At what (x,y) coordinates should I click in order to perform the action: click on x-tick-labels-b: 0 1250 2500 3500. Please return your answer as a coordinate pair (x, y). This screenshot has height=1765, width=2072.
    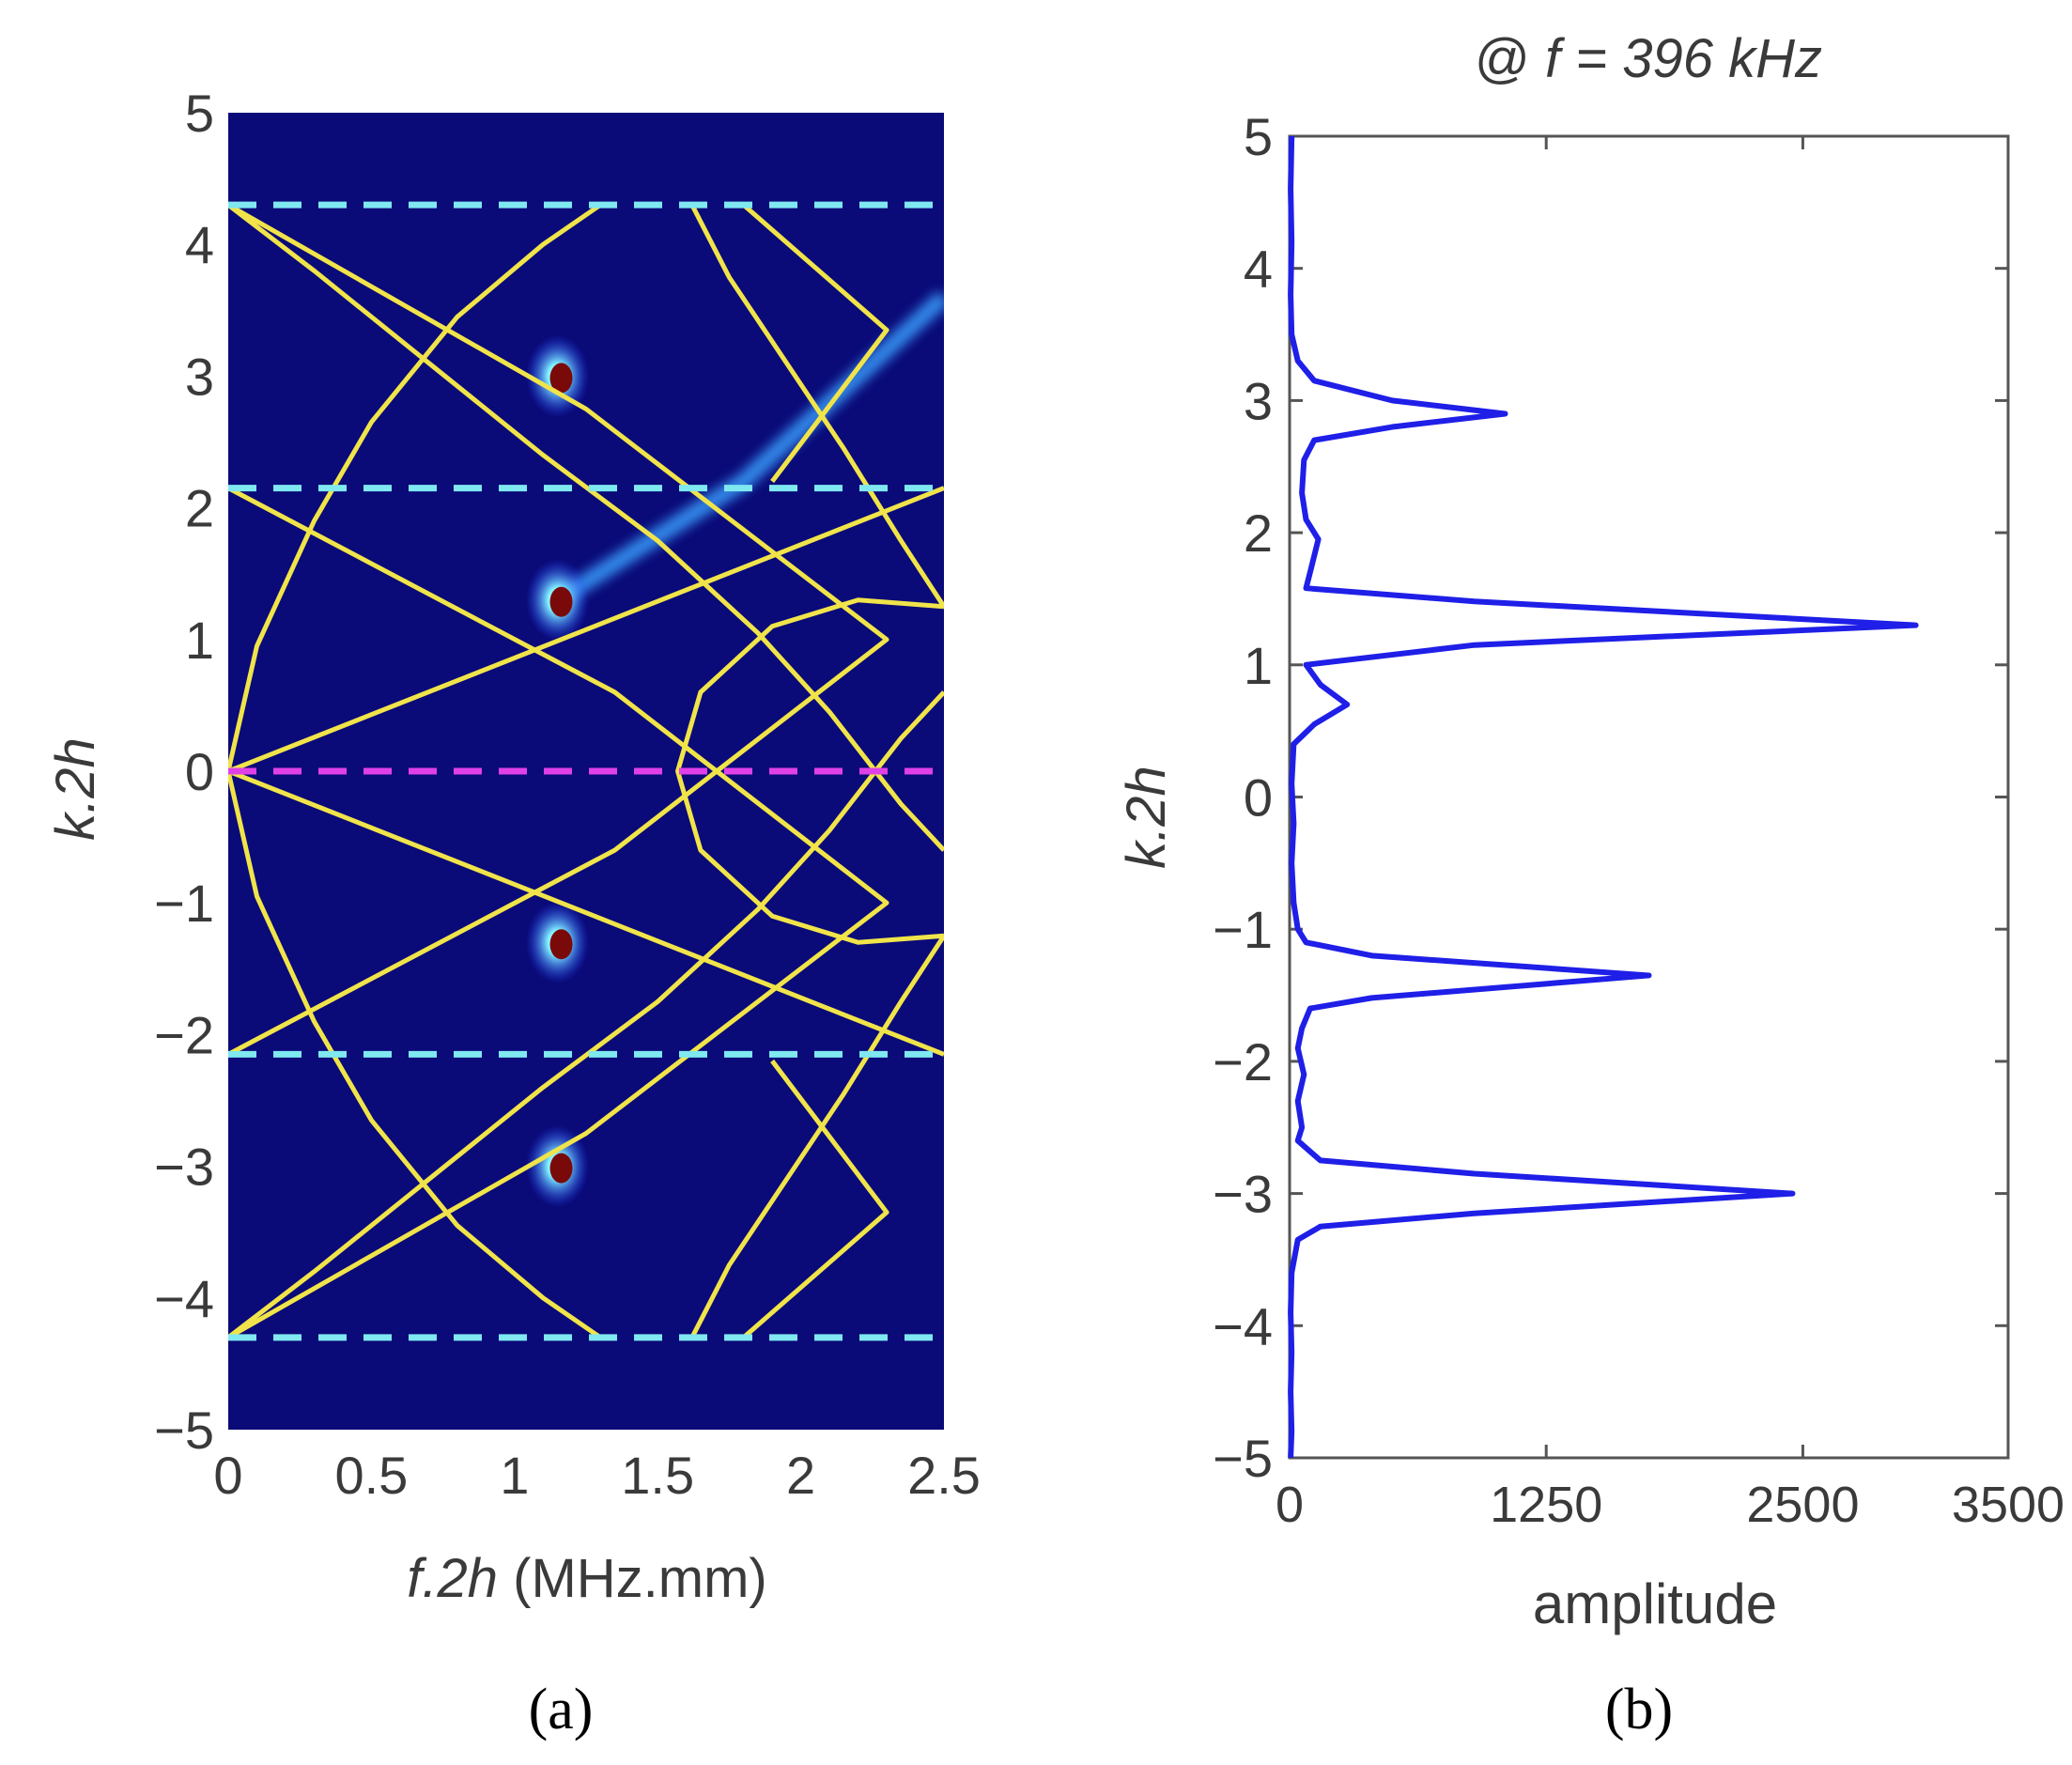
    Looking at the image, I should click on (1670, 1505).